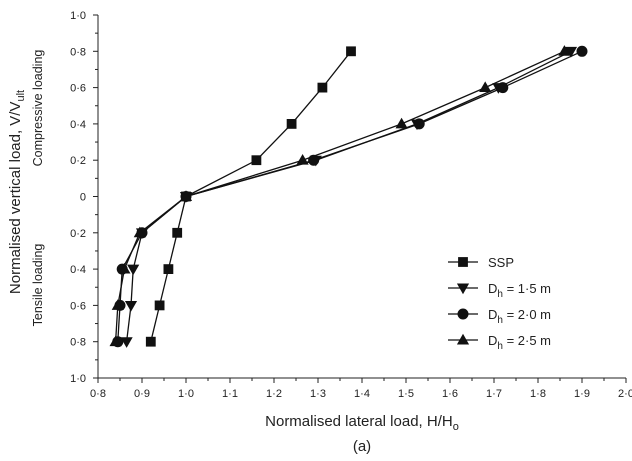 The image size is (632, 461). Describe the element at coordinates (582, 394) in the screenshot. I see `x-tick-label: 1·9` at that location.